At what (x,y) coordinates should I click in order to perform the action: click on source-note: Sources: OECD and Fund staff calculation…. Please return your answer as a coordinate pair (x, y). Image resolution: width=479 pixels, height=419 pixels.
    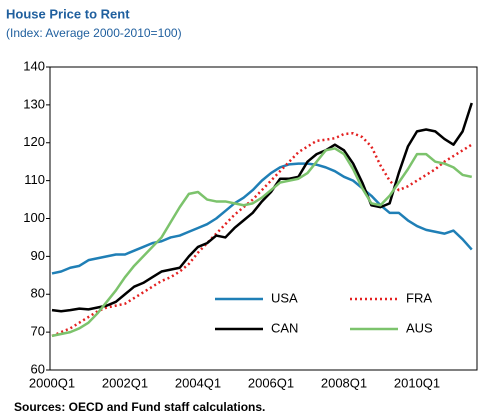
    Looking at the image, I should click on (139, 407).